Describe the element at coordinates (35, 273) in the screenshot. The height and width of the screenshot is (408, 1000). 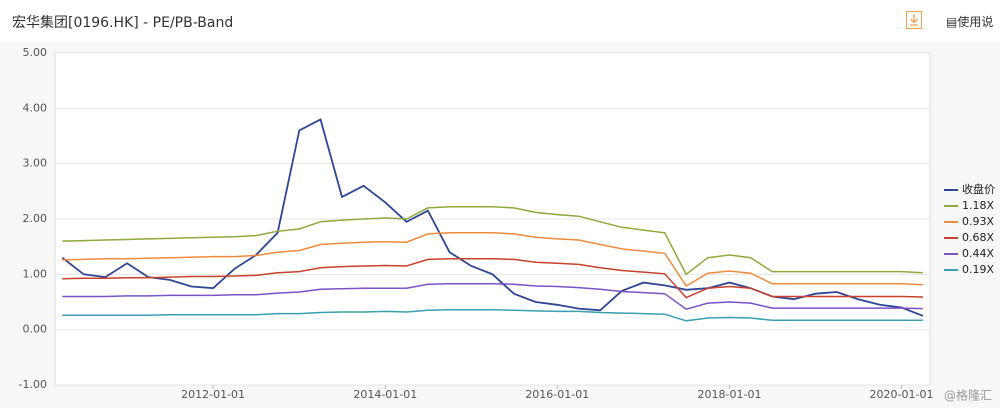
I see `y-tick-label: 1.00` at that location.